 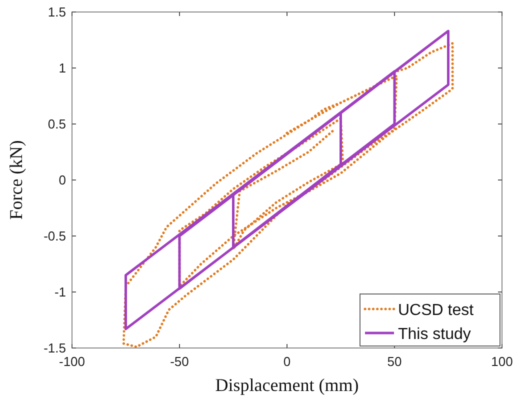 What do you see at coordinates (436, 310) in the screenshot?
I see `legend-label: UCSD test` at bounding box center [436, 310].